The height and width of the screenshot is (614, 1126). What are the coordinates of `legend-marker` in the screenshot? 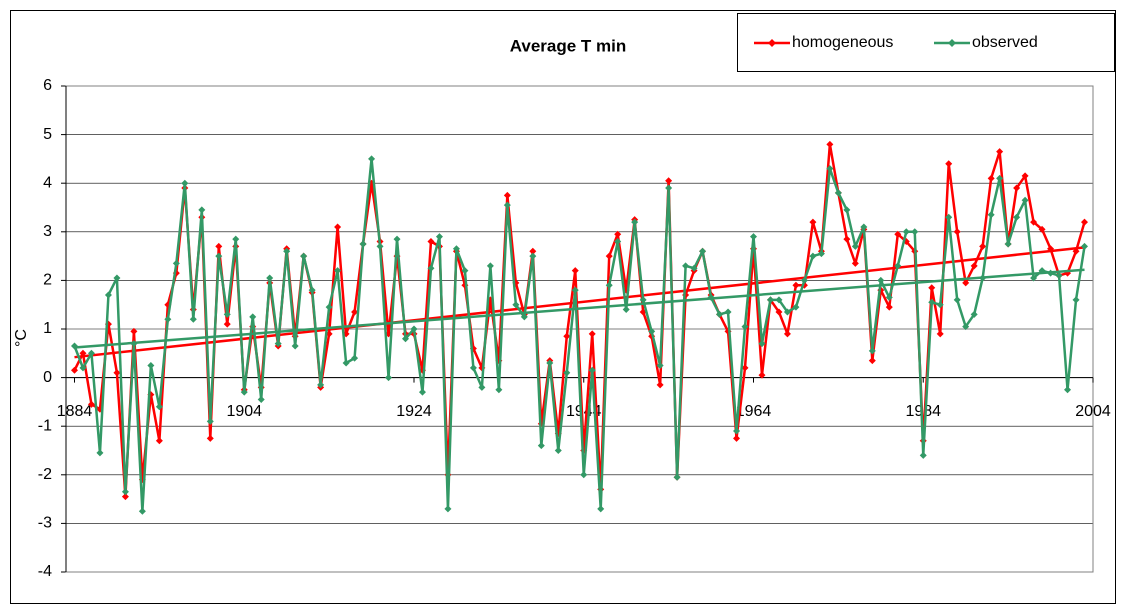 It's located at (952, 43).